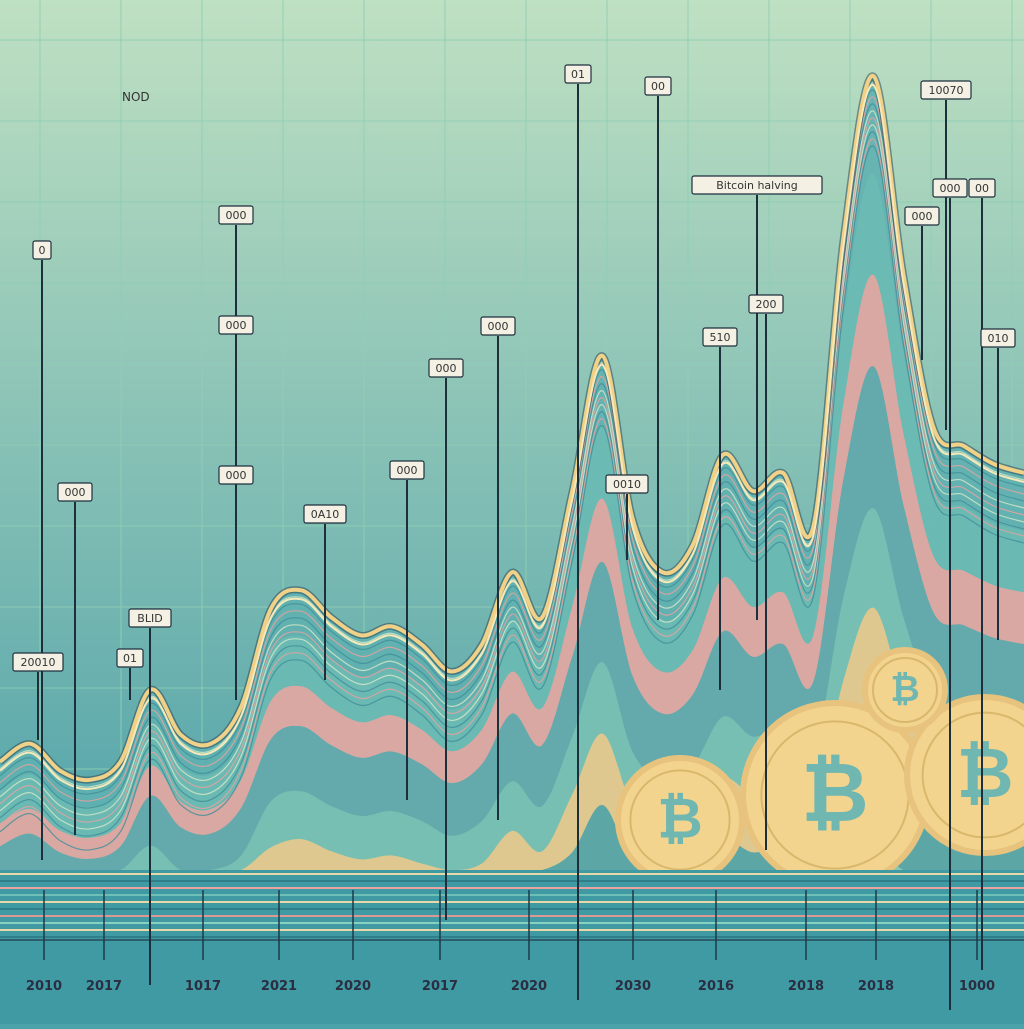 Image resolution: width=1024 pixels, height=1029 pixels. What do you see at coordinates (716, 986) in the screenshot?
I see `x-tick-label: 2016` at bounding box center [716, 986].